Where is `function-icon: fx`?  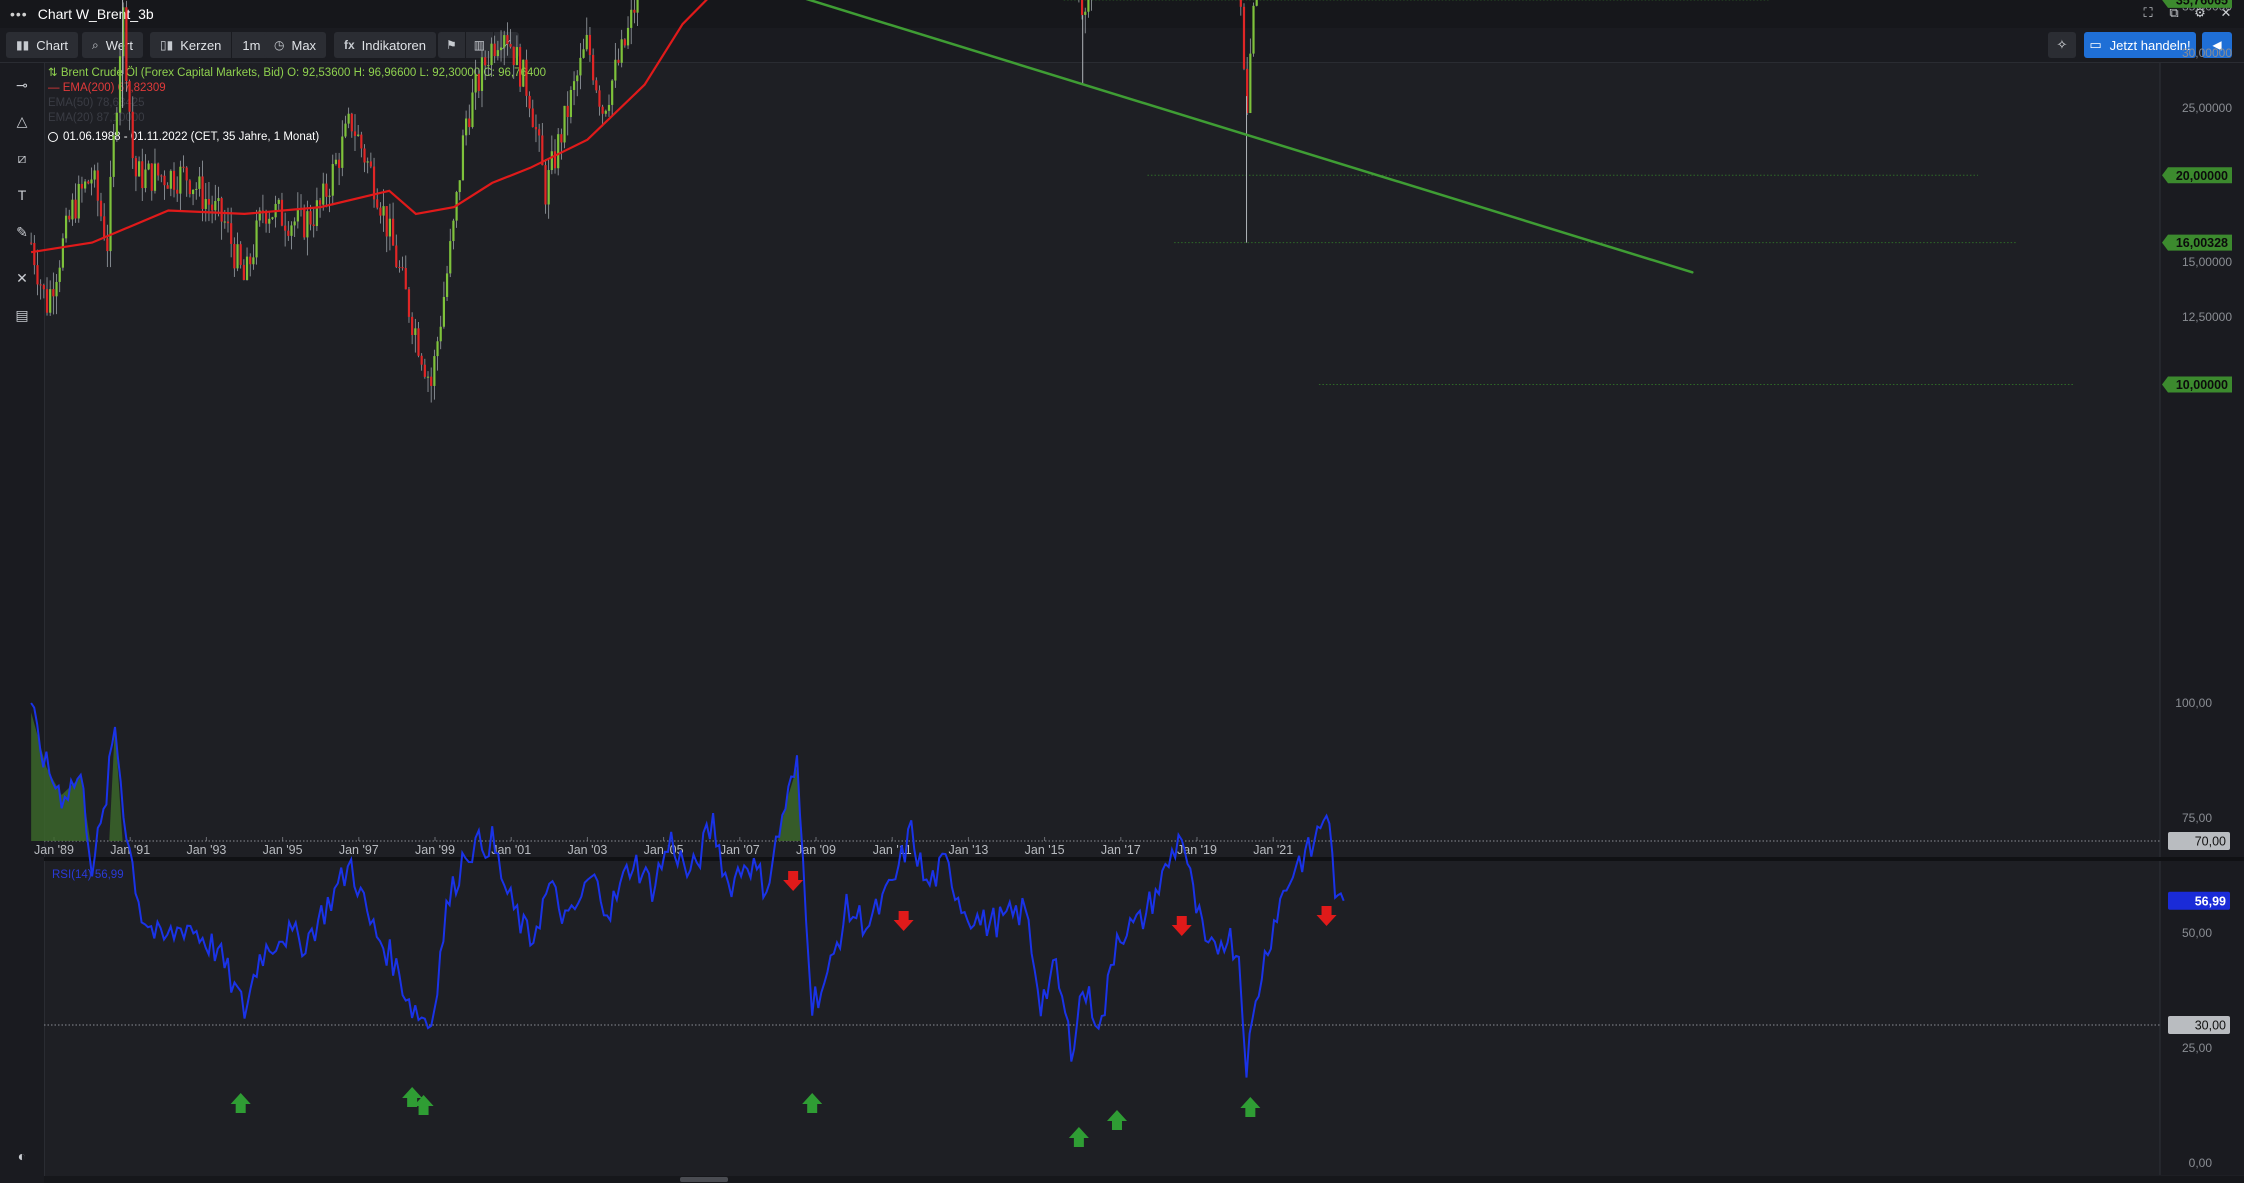
function-icon: fx is located at coordinates (349, 45).